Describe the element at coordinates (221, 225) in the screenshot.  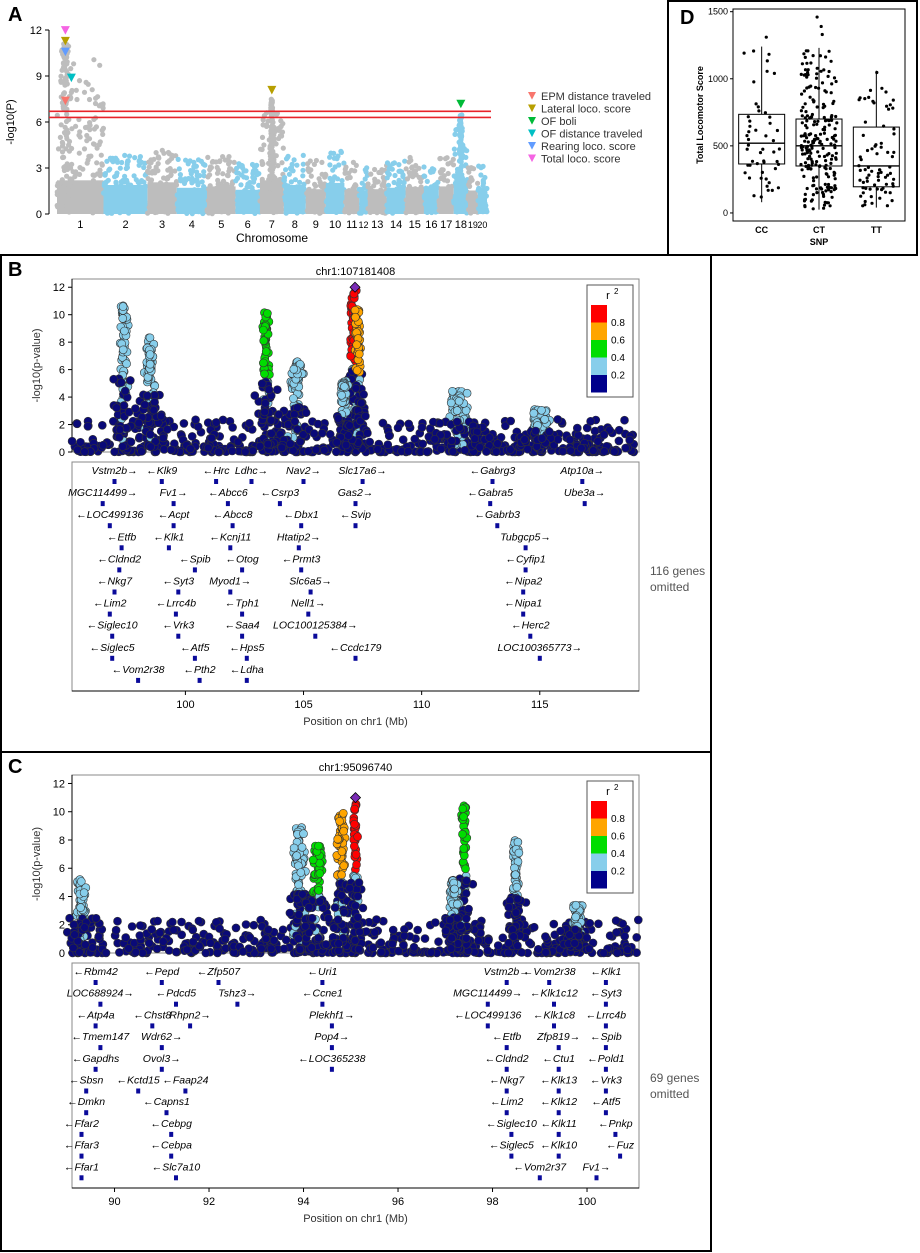
I see `chromosome-tick-label: 5` at that location.